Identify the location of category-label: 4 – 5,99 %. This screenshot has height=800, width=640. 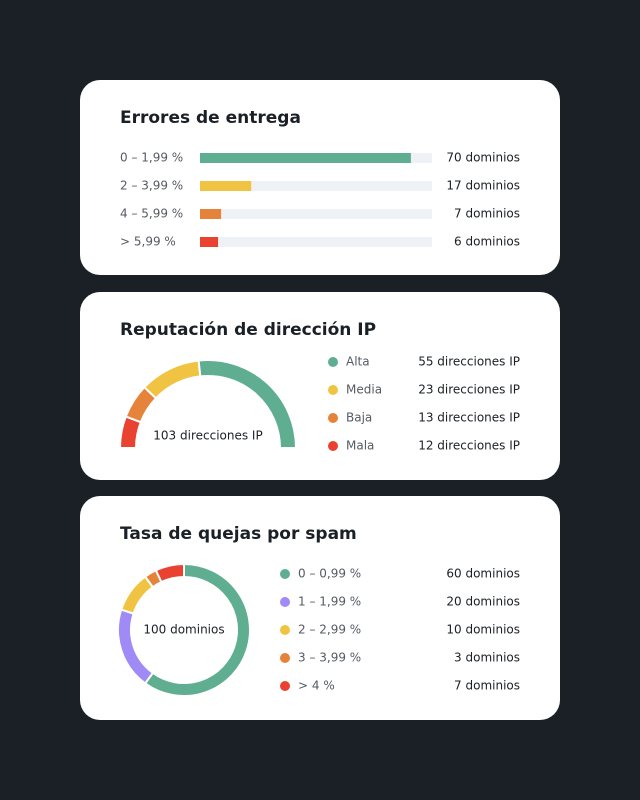
(151, 214).